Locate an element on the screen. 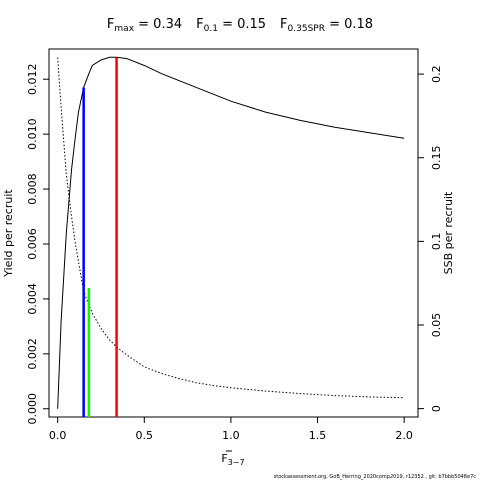 The image size is (480, 480). y-left-tick-label: 0.012 is located at coordinates (32, 79).